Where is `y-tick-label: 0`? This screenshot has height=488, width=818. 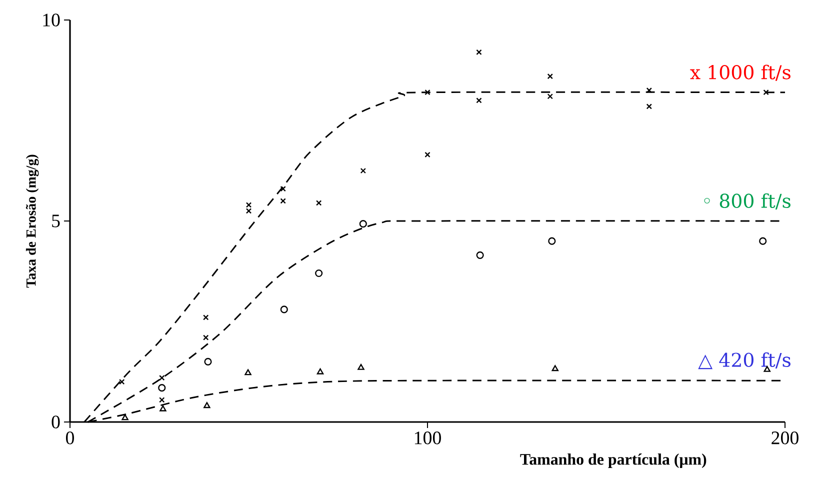
y-tick-label: 0 is located at coordinates (56, 422).